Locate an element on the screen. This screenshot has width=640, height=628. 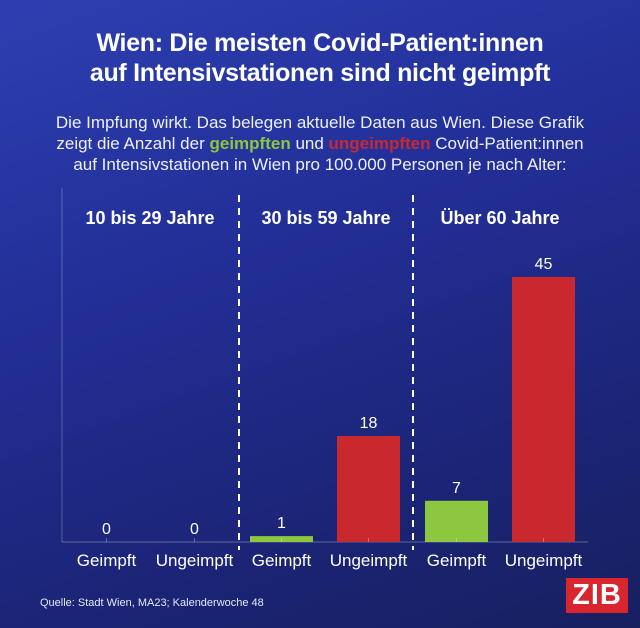
subtitle-text: zeigt die Anzahl der is located at coordinates (133, 143).